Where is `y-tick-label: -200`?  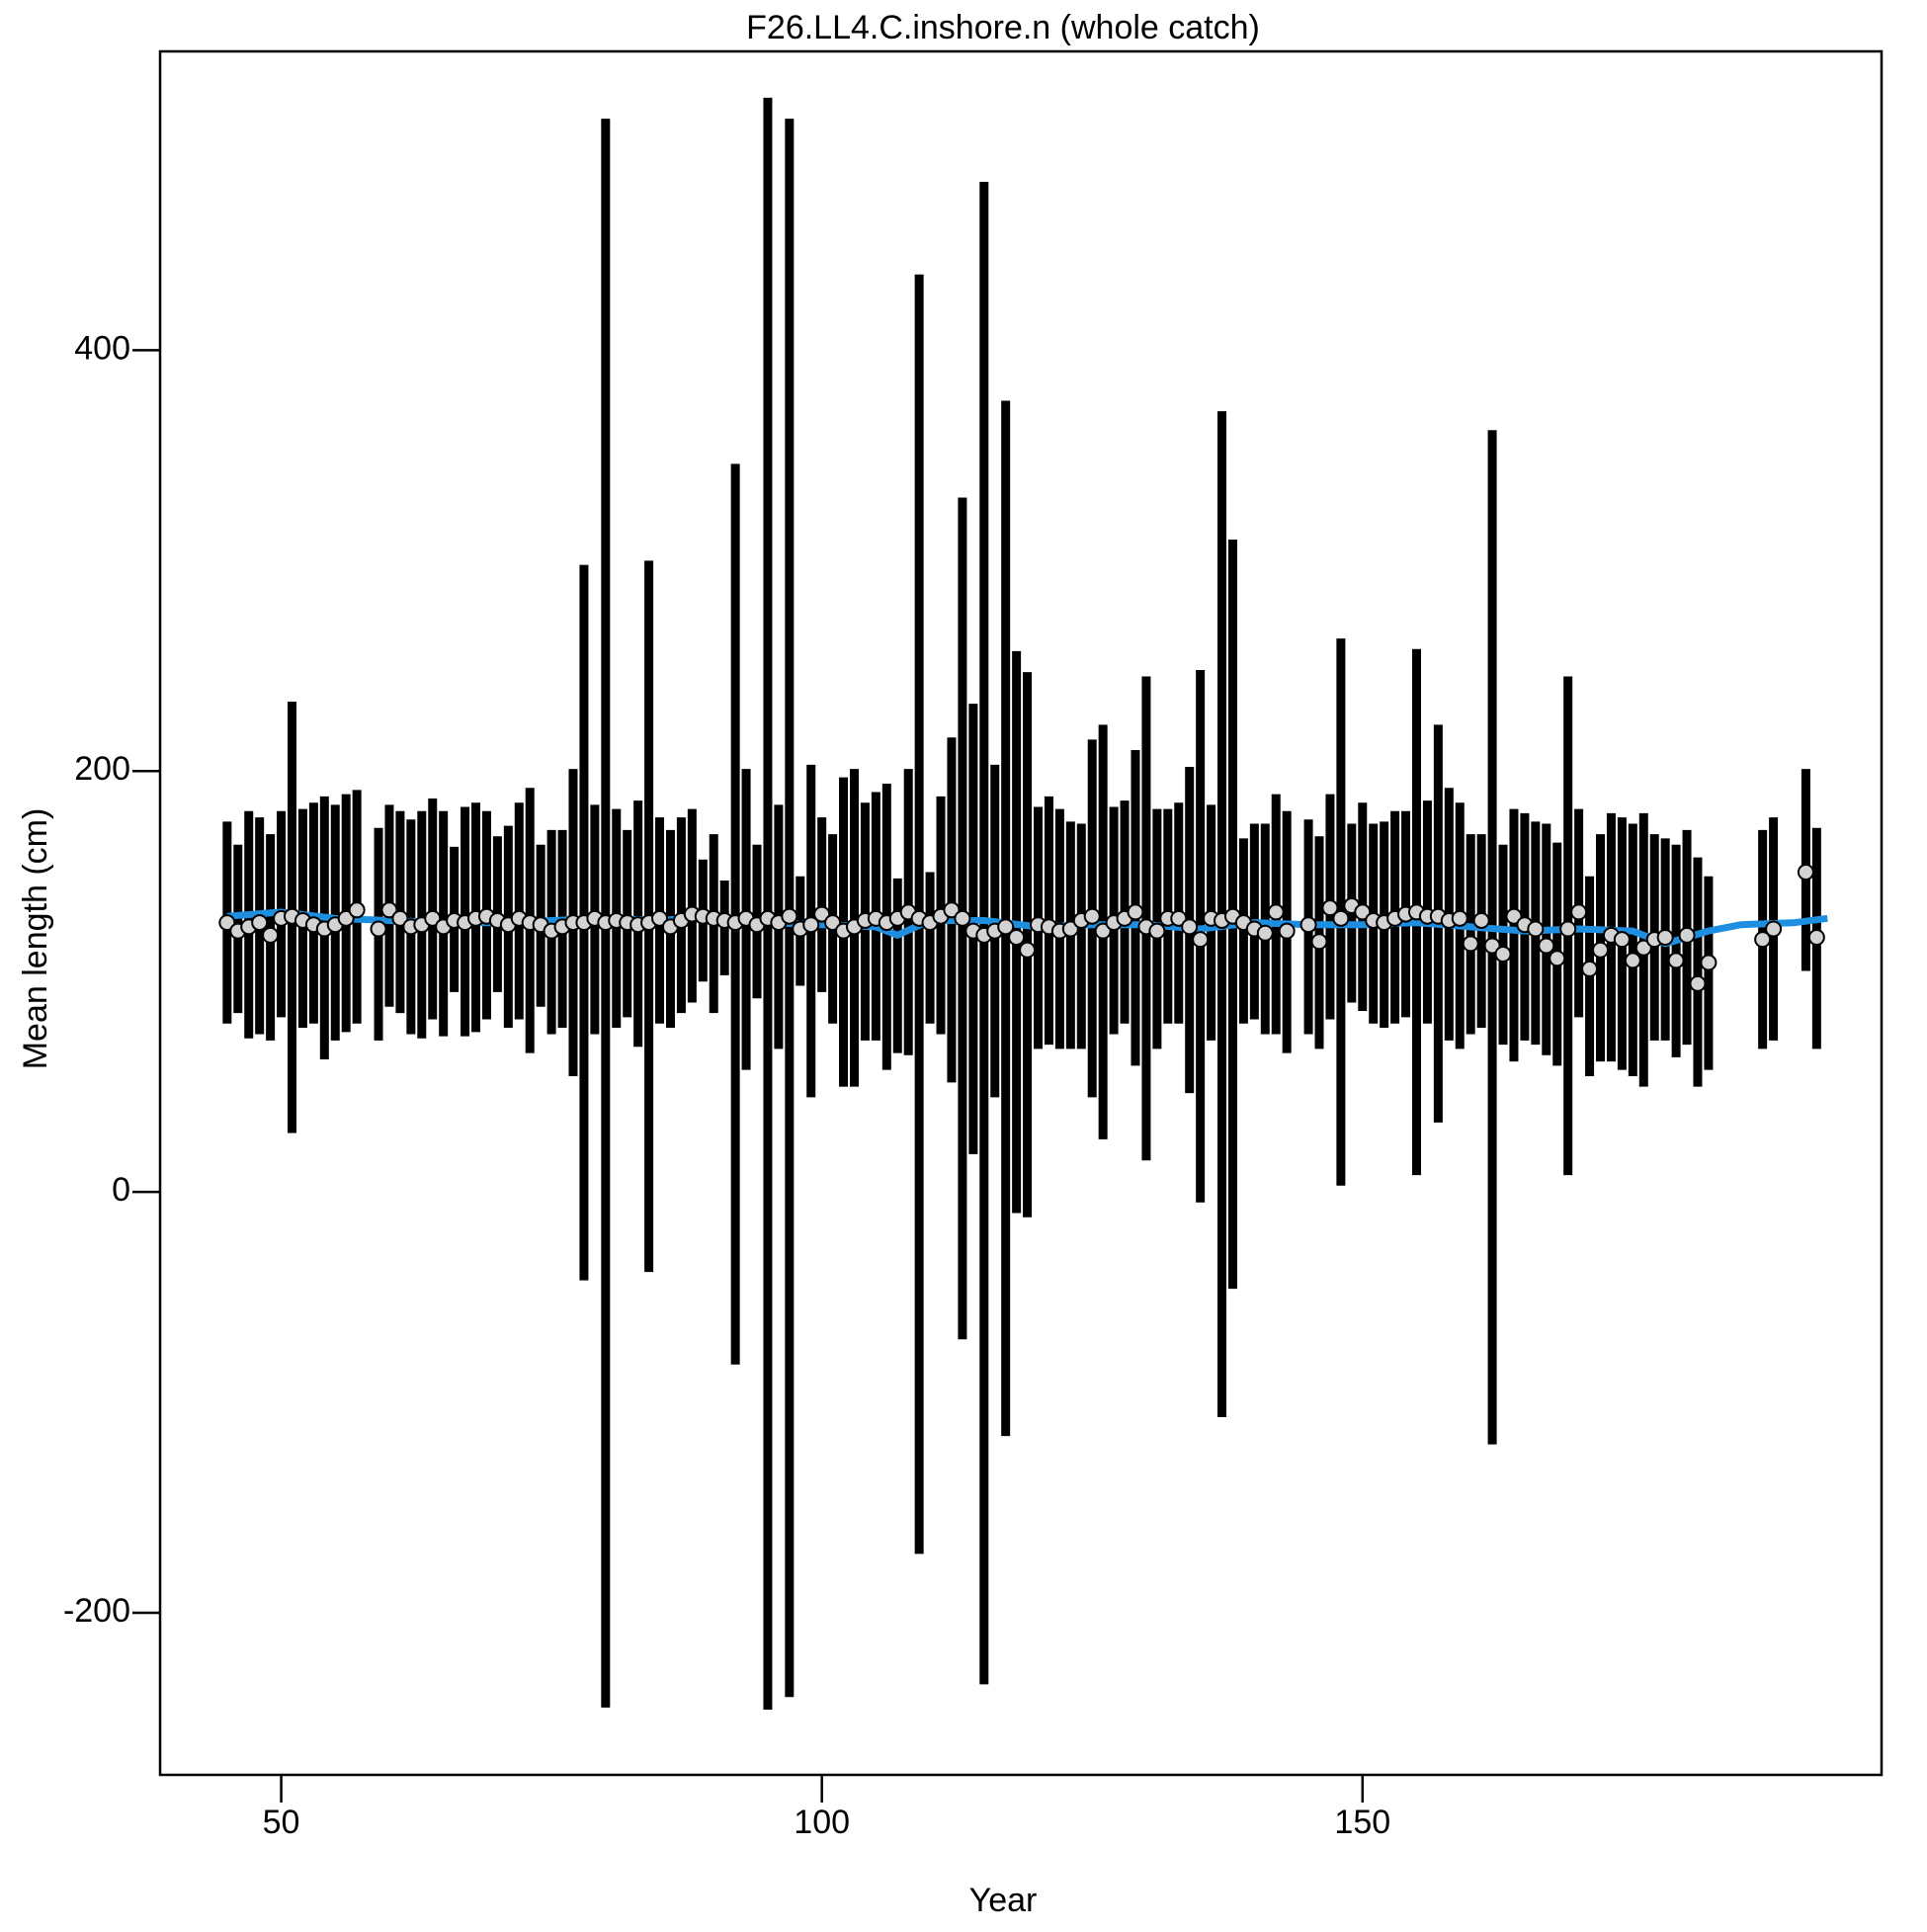 y-tick-label: -200 is located at coordinates (97, 1611).